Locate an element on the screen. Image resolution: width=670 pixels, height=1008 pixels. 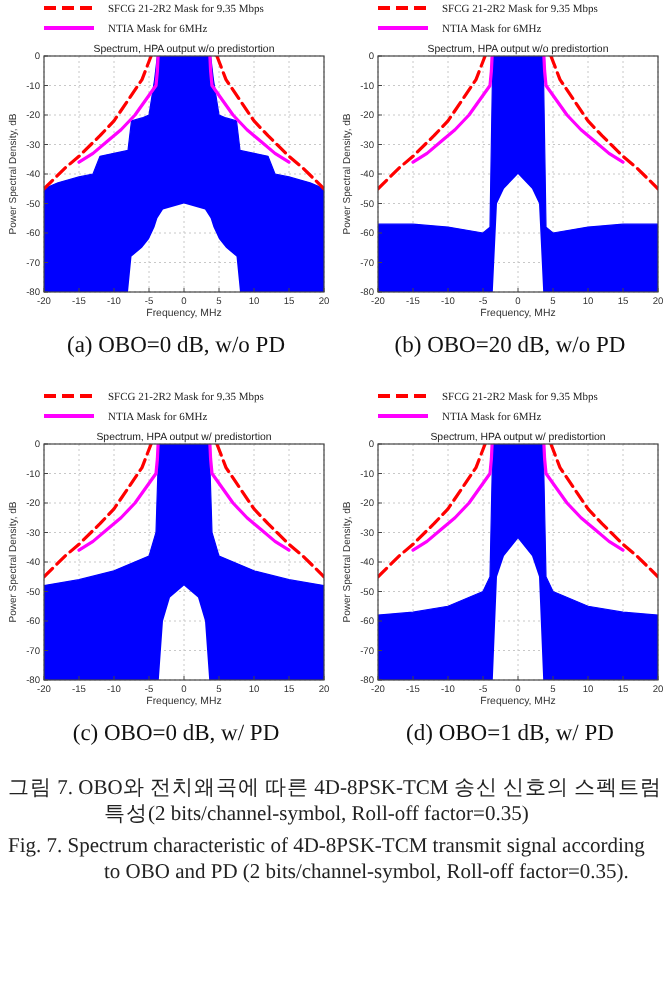
caption: Fig. 7. Spectrum characteristic of 4D-8PSK-TCM transmit signal according to OBO and PD (2 bits/channel-symbol, Roll-off factor=0.35). is located at coordinates (327, 860).